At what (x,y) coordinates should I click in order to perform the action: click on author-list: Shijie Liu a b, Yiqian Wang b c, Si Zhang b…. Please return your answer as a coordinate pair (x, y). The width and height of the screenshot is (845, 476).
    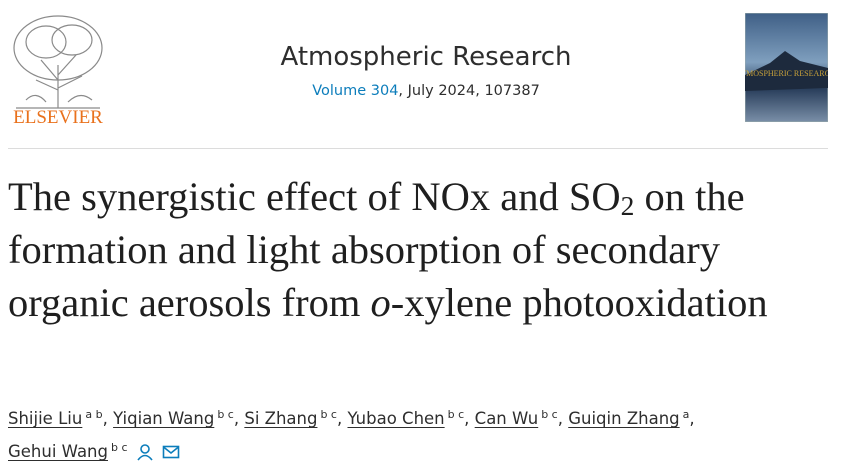
    Looking at the image, I should click on (388, 435).